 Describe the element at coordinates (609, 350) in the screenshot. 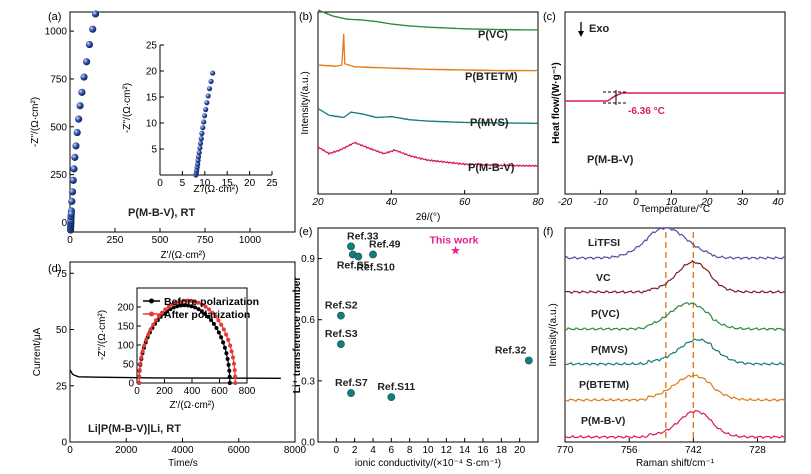

I see `series-label: P(MVS)` at that location.